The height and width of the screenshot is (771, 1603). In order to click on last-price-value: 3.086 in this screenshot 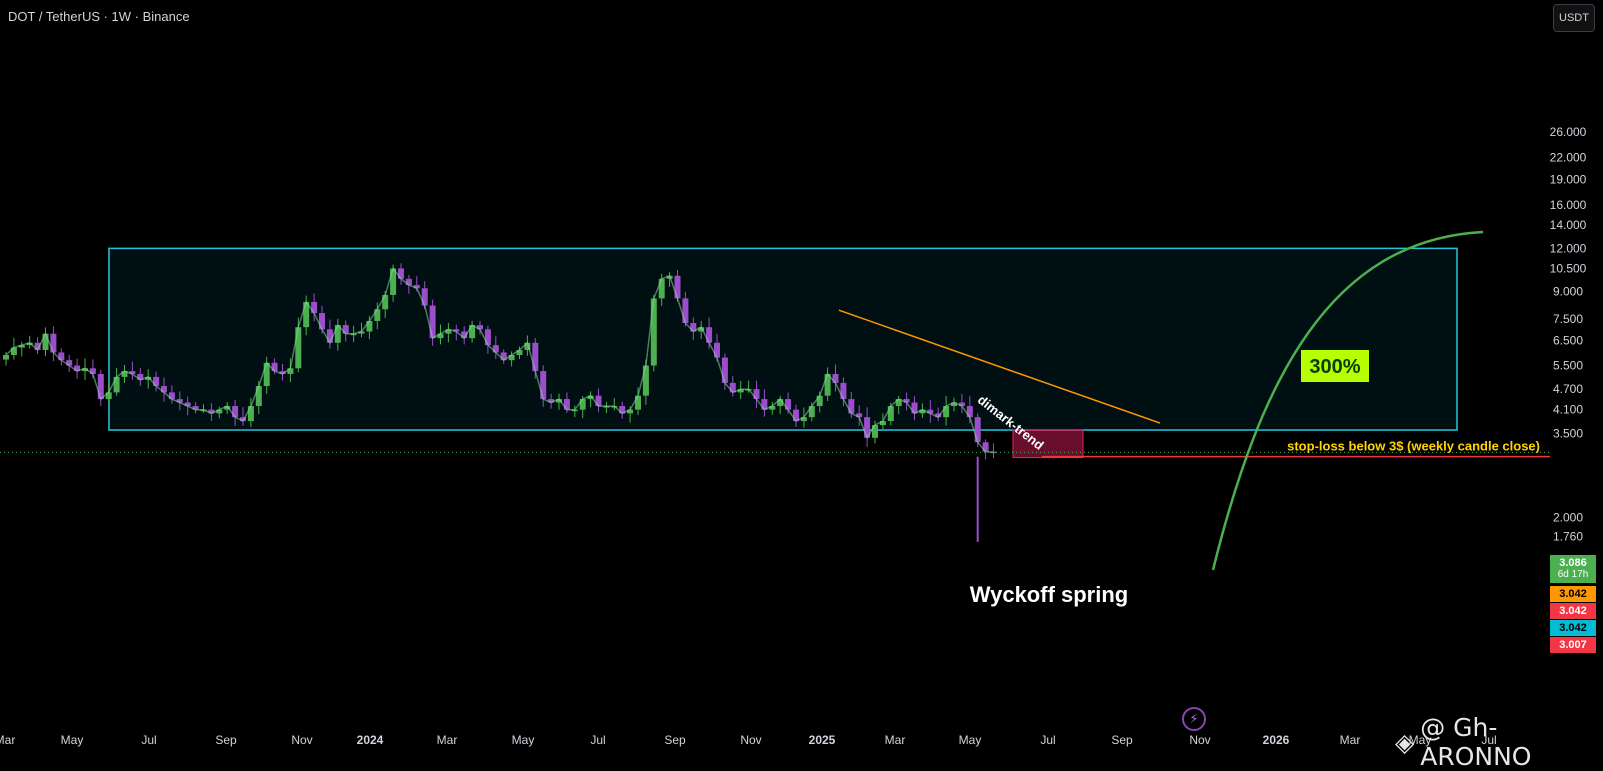, I will do `click(1573, 563)`.